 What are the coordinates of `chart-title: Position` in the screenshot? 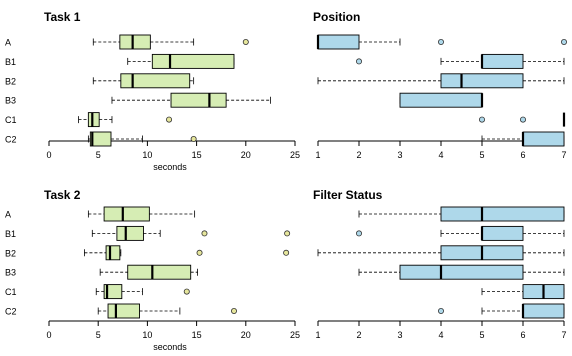 It's located at (336, 17).